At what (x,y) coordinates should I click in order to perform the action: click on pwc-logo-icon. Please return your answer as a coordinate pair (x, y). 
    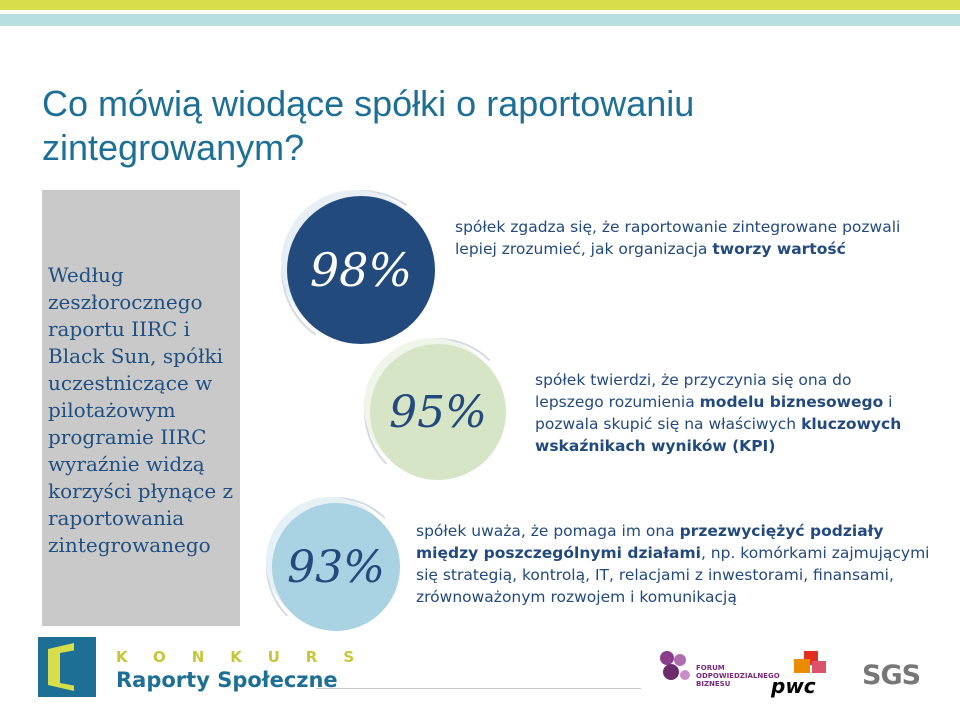
    Looking at the image, I should click on (810, 662).